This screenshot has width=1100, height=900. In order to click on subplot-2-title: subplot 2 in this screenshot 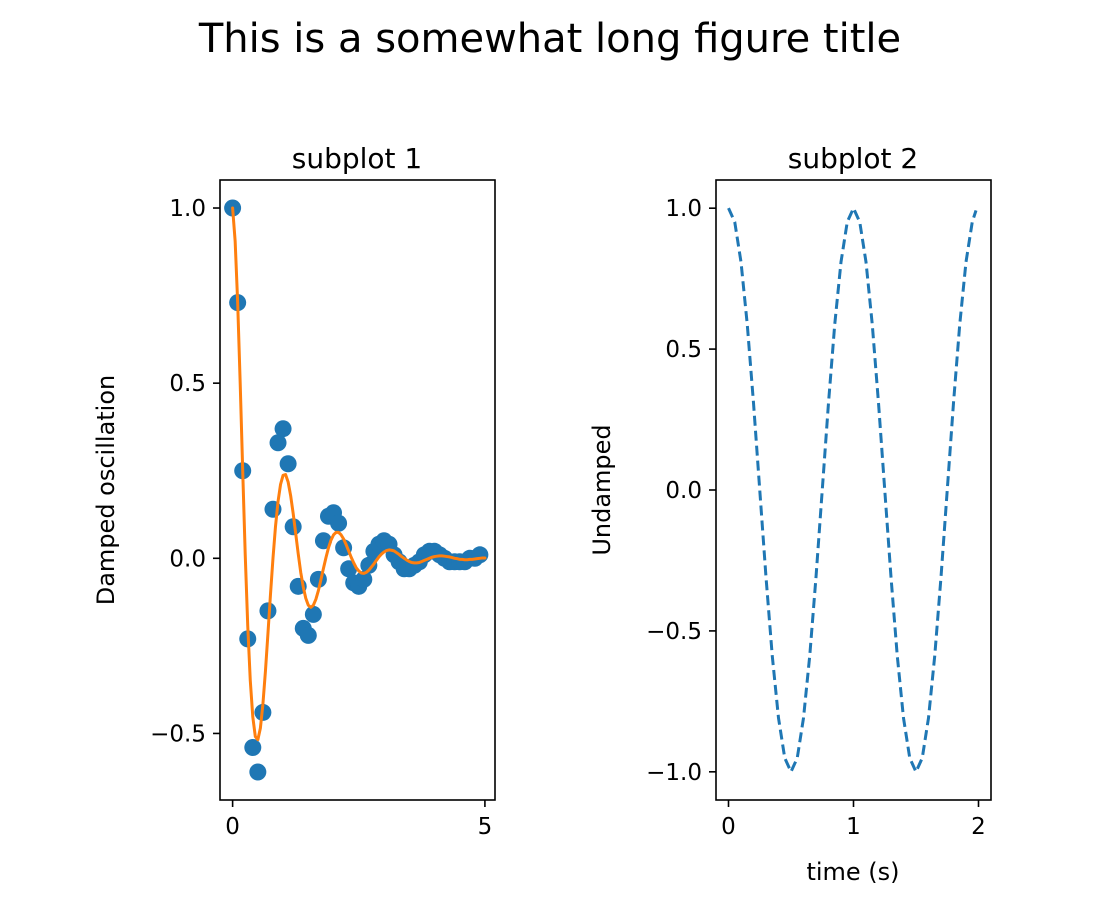, I will do `click(853, 158)`.